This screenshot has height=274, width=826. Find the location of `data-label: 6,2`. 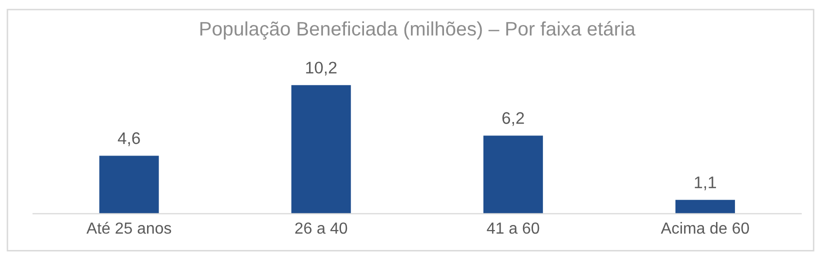

data-label: 6,2 is located at coordinates (513, 119).